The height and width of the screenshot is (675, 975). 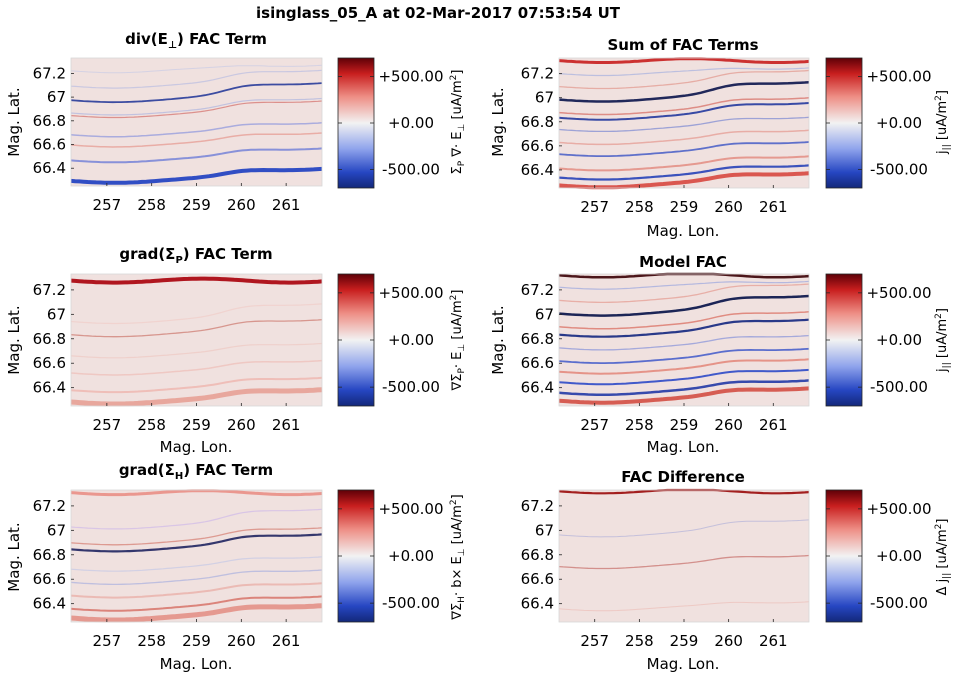 What do you see at coordinates (682, 45) in the screenshot?
I see `panel-title: Sum of FAC Terms` at bounding box center [682, 45].